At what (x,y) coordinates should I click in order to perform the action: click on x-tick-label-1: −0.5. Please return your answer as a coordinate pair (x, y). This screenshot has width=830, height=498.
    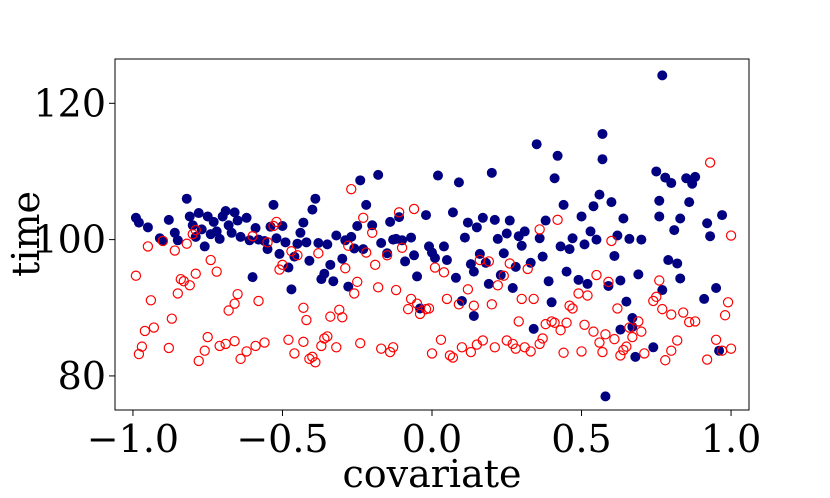
    Looking at the image, I should click on (282, 439).